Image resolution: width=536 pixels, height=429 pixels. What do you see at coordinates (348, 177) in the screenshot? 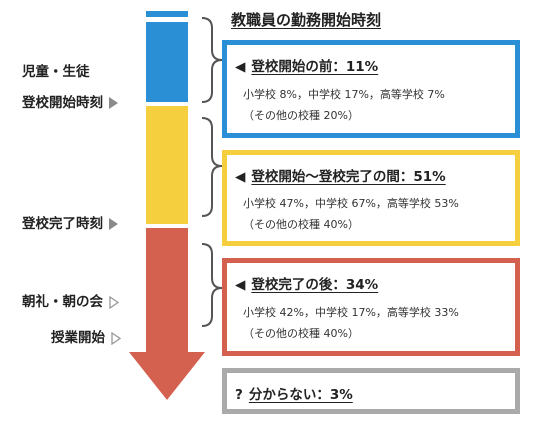
I see `box-between-heading-text: 登校開始〜登校完了の間：51%` at bounding box center [348, 177].